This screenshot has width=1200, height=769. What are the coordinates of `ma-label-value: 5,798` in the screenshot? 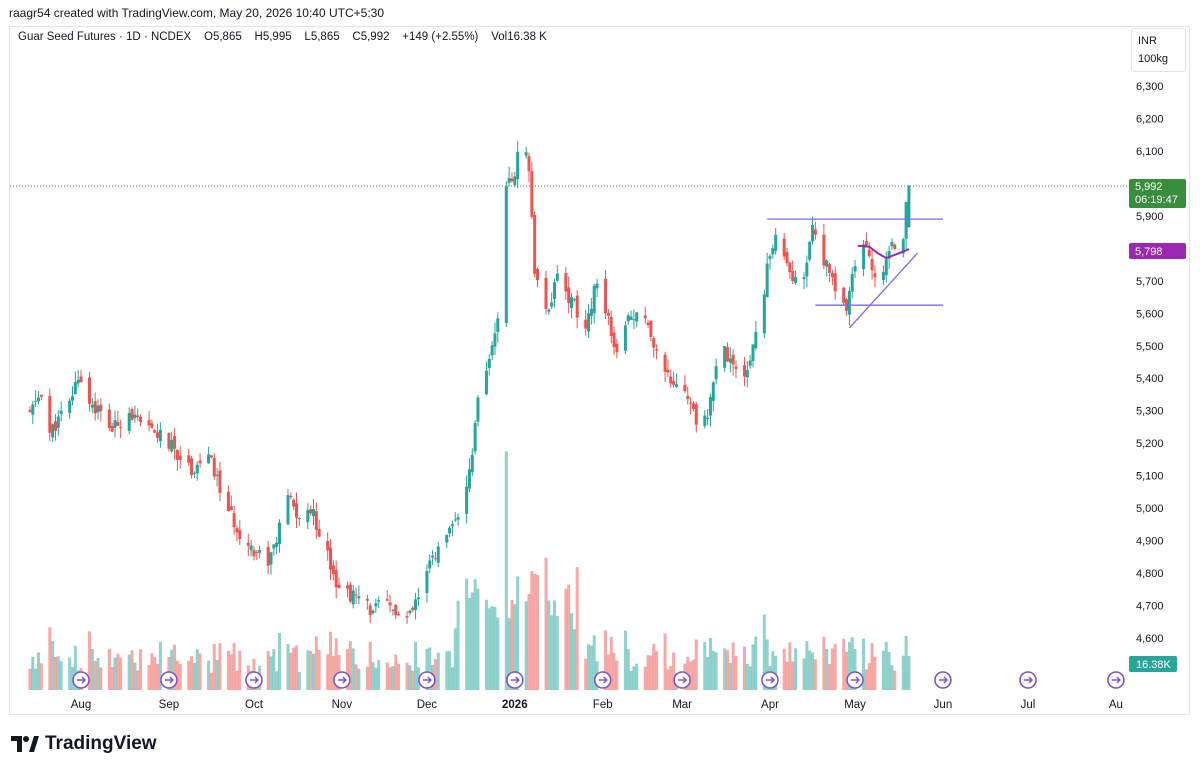 It's located at (1149, 252).